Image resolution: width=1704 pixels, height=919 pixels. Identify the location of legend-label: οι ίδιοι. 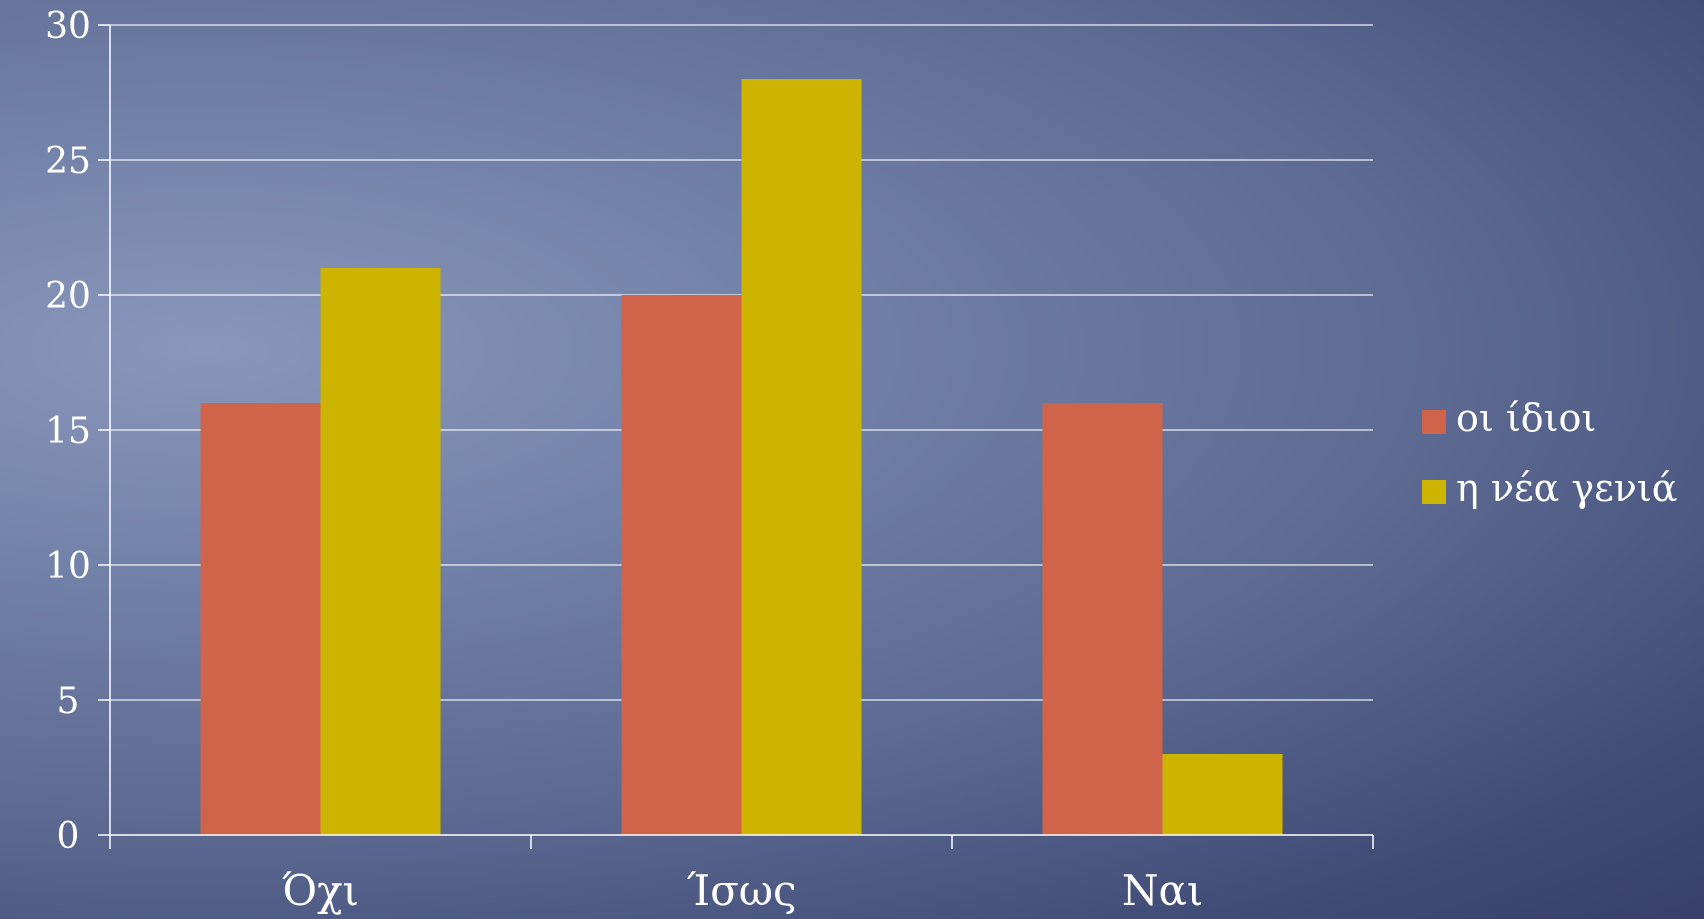
(1526, 418).